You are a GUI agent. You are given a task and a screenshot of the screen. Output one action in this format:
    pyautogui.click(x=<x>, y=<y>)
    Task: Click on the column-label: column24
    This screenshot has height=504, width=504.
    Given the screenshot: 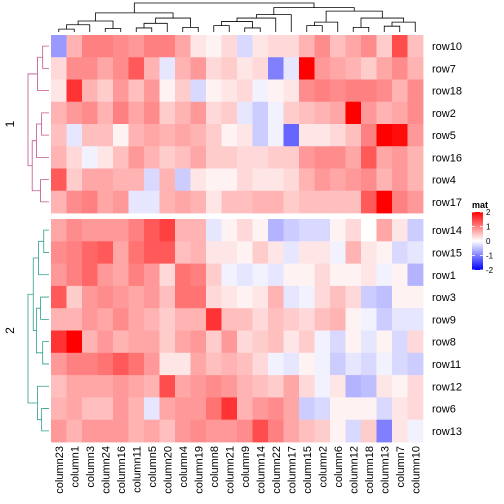 What is the action you would take?
    pyautogui.click(x=106, y=470)
    